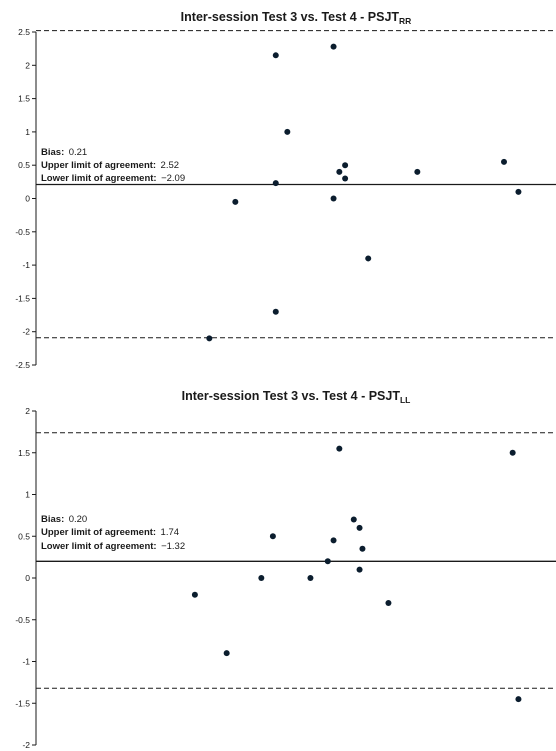 The image size is (556, 751). I want to click on chart-title-subscript: LL, so click(405, 400).